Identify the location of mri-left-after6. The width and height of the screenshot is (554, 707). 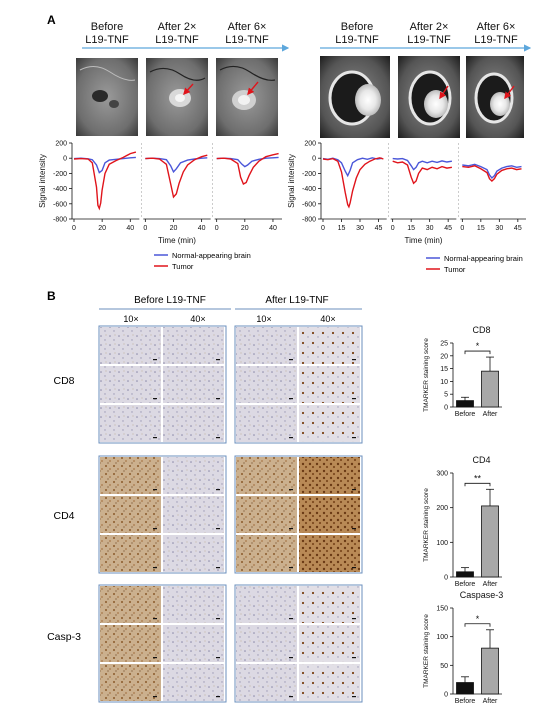
(247, 97).